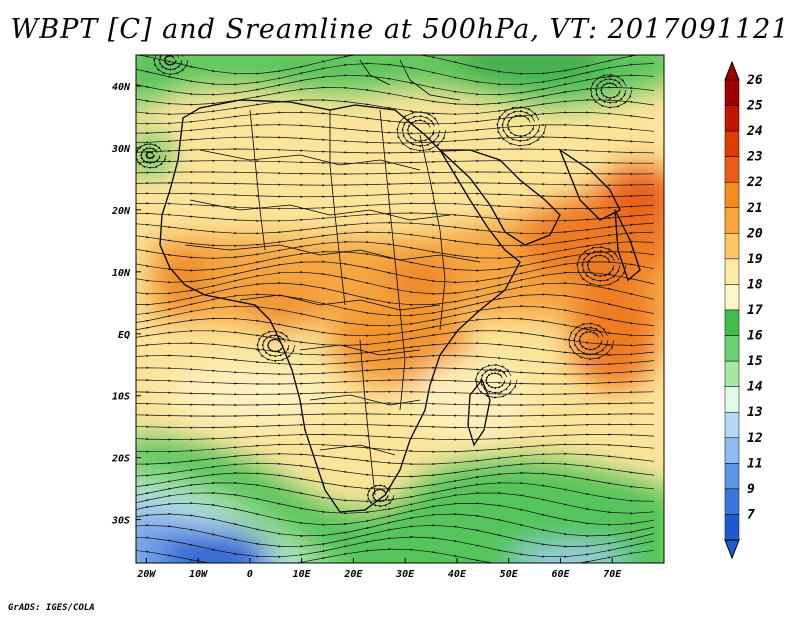 Image resolution: width=800 pixels, height=618 pixels. Describe the element at coordinates (751, 489) in the screenshot. I see `colorbar-label: 9` at that location.